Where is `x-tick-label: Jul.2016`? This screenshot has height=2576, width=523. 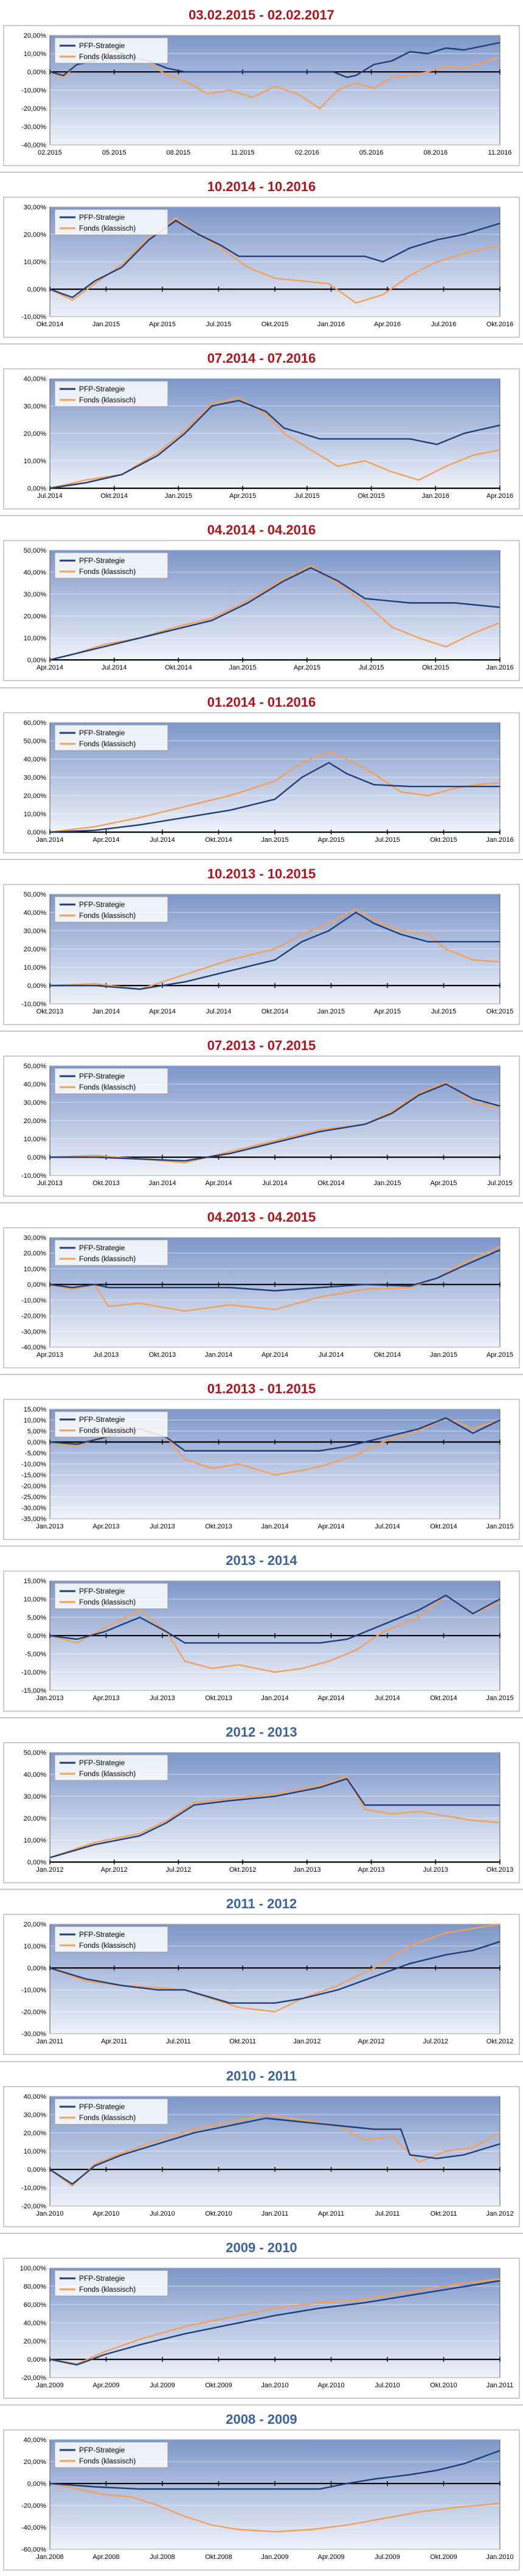
x-tick-label: Jul.2016 is located at coordinates (444, 325).